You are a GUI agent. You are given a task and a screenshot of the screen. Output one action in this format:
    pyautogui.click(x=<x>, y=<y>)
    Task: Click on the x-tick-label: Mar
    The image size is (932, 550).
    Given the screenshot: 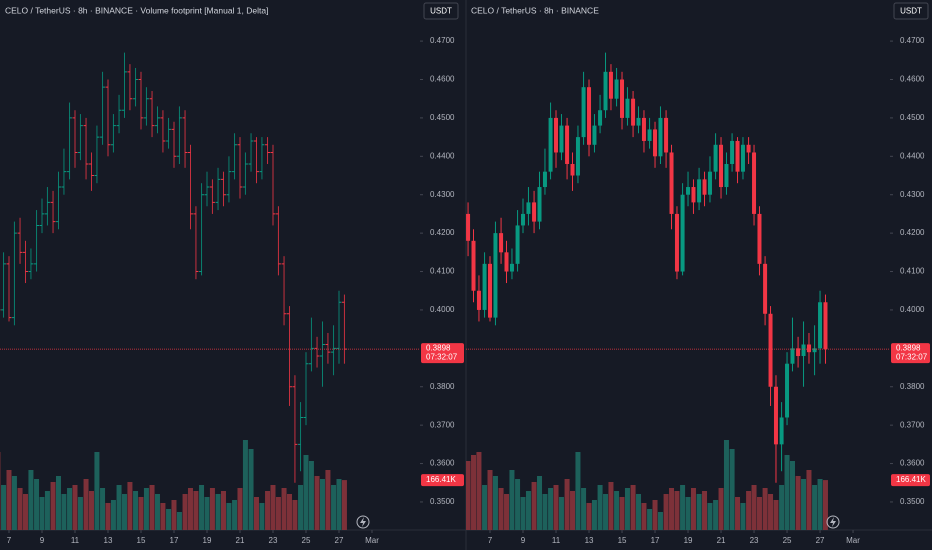 What is the action you would take?
    pyautogui.click(x=372, y=540)
    